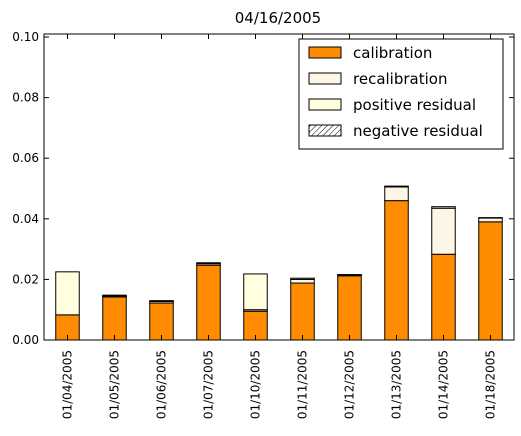 This screenshot has width=521, height=436. Describe the element at coordinates (392, 53) in the screenshot. I see `legend-label: calibration` at that location.